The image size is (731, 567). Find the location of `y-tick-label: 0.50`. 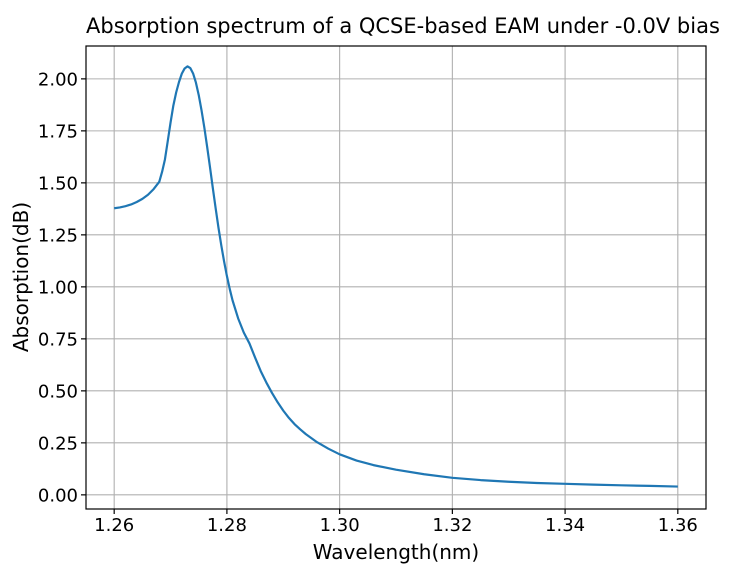

y-tick-label: 0.50 is located at coordinates (58, 391).